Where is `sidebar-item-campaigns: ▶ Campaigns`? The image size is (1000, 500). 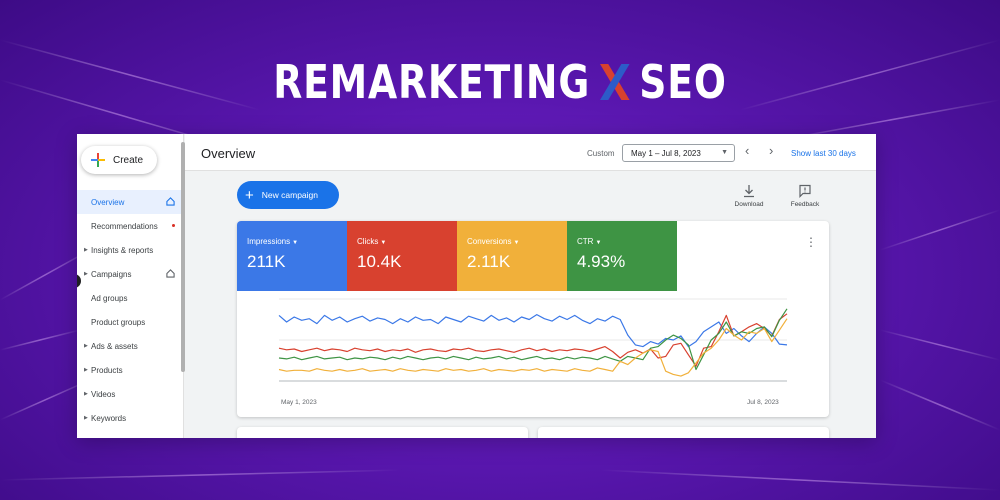 sidebar-item-campaigns: ▶ Campaigns is located at coordinates (130, 274).